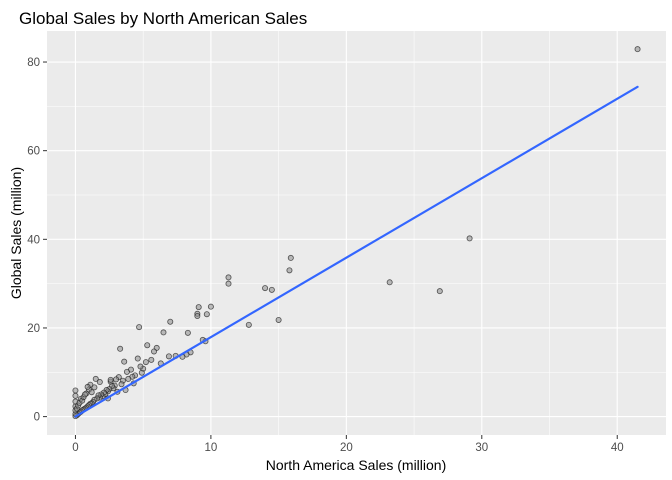  Describe the element at coordinates (33, 329) in the screenshot. I see `y-tick-label: 20` at that location.